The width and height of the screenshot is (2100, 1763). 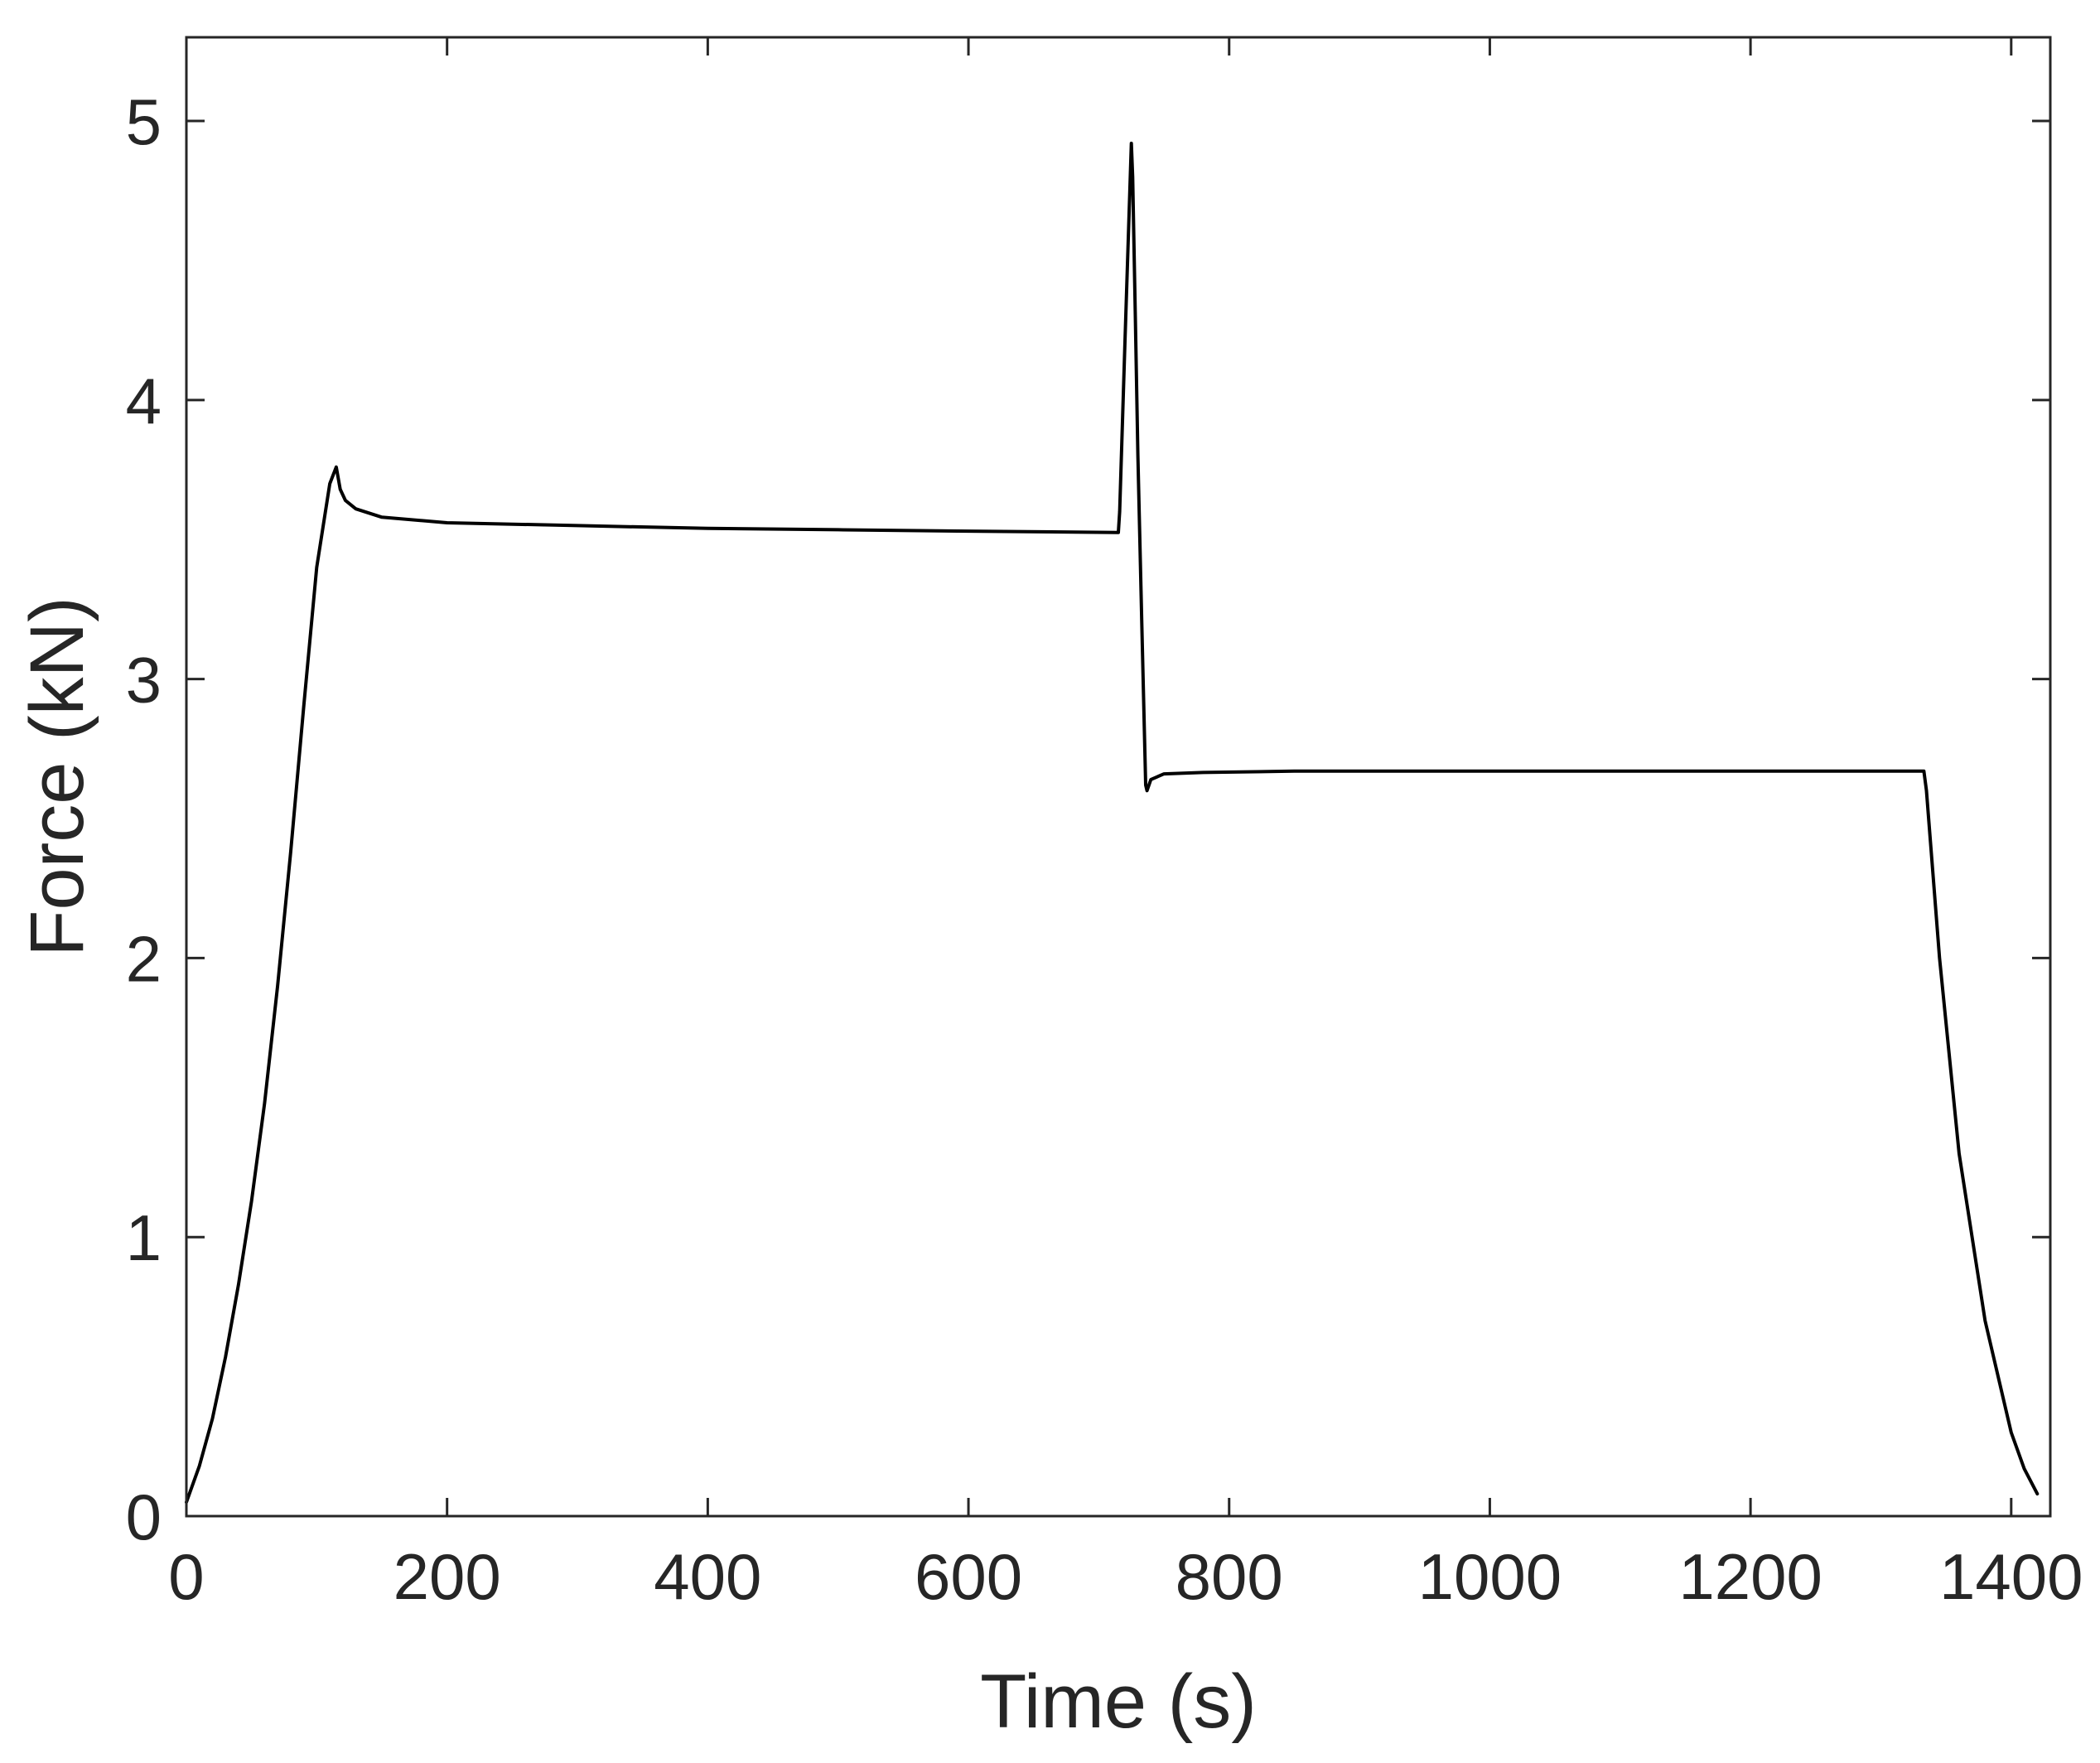 I want to click on y-tick-label: 2, so click(x=144, y=958).